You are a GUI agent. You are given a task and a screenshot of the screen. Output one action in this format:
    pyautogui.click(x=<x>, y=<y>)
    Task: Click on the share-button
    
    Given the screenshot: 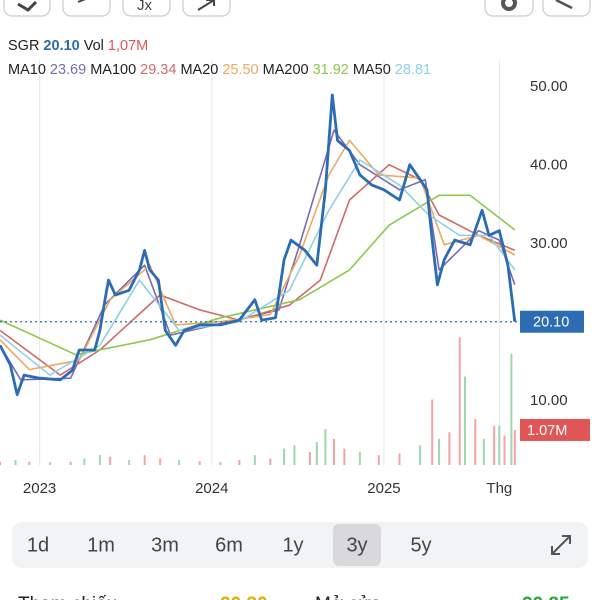 What is the action you would take?
    pyautogui.click(x=566, y=8)
    